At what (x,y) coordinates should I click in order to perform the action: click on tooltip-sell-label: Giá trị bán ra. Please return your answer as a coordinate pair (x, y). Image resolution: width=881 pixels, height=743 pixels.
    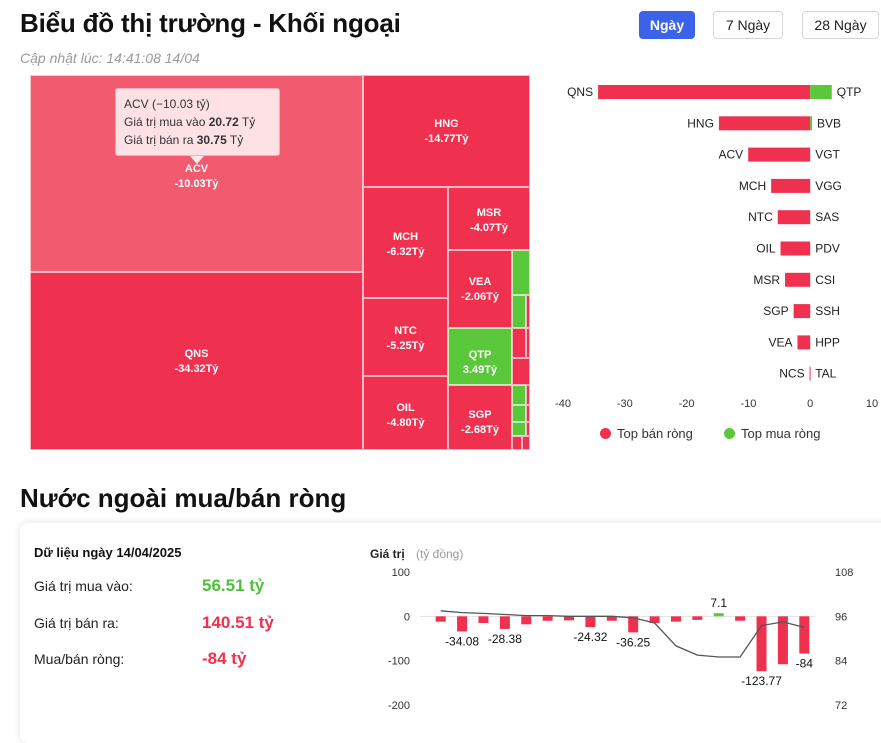
    Looking at the image, I should click on (159, 140).